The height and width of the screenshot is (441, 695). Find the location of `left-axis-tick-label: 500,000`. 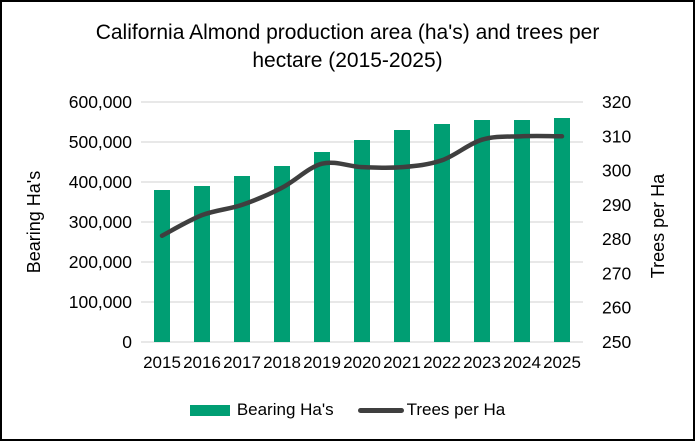

left-axis-tick-label: 500,000 is located at coordinates (101, 142).